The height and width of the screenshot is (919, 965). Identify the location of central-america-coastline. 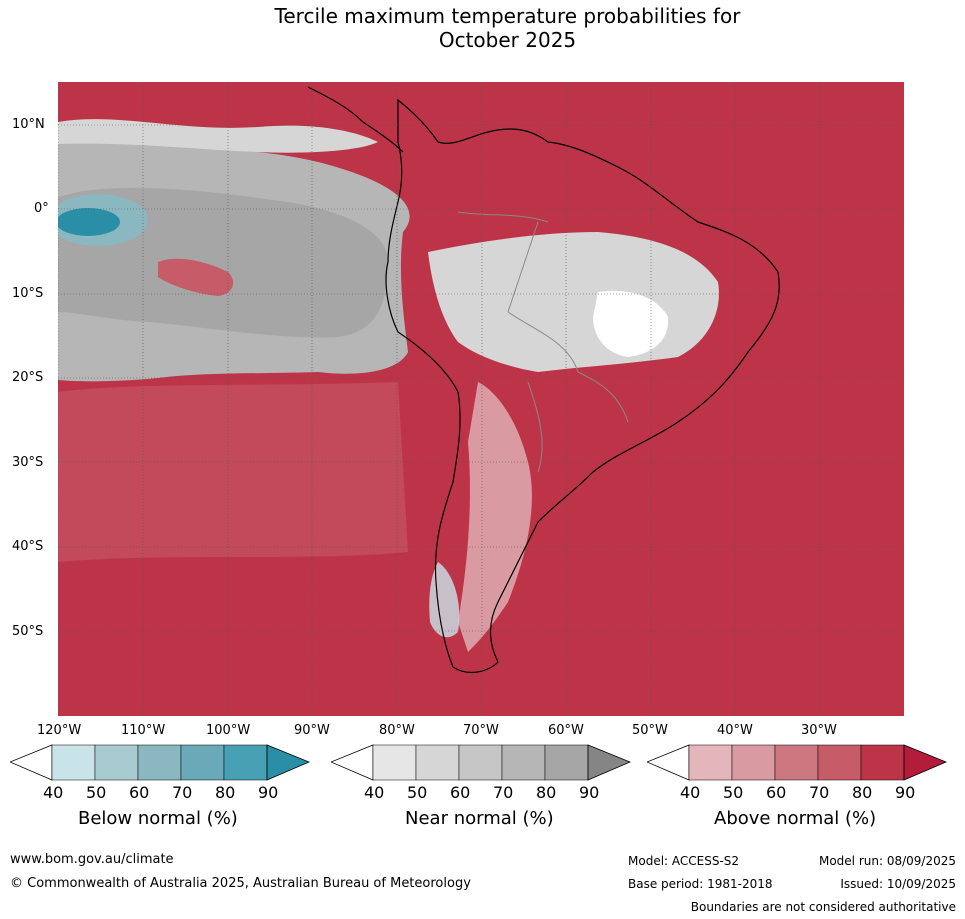
(355, 119).